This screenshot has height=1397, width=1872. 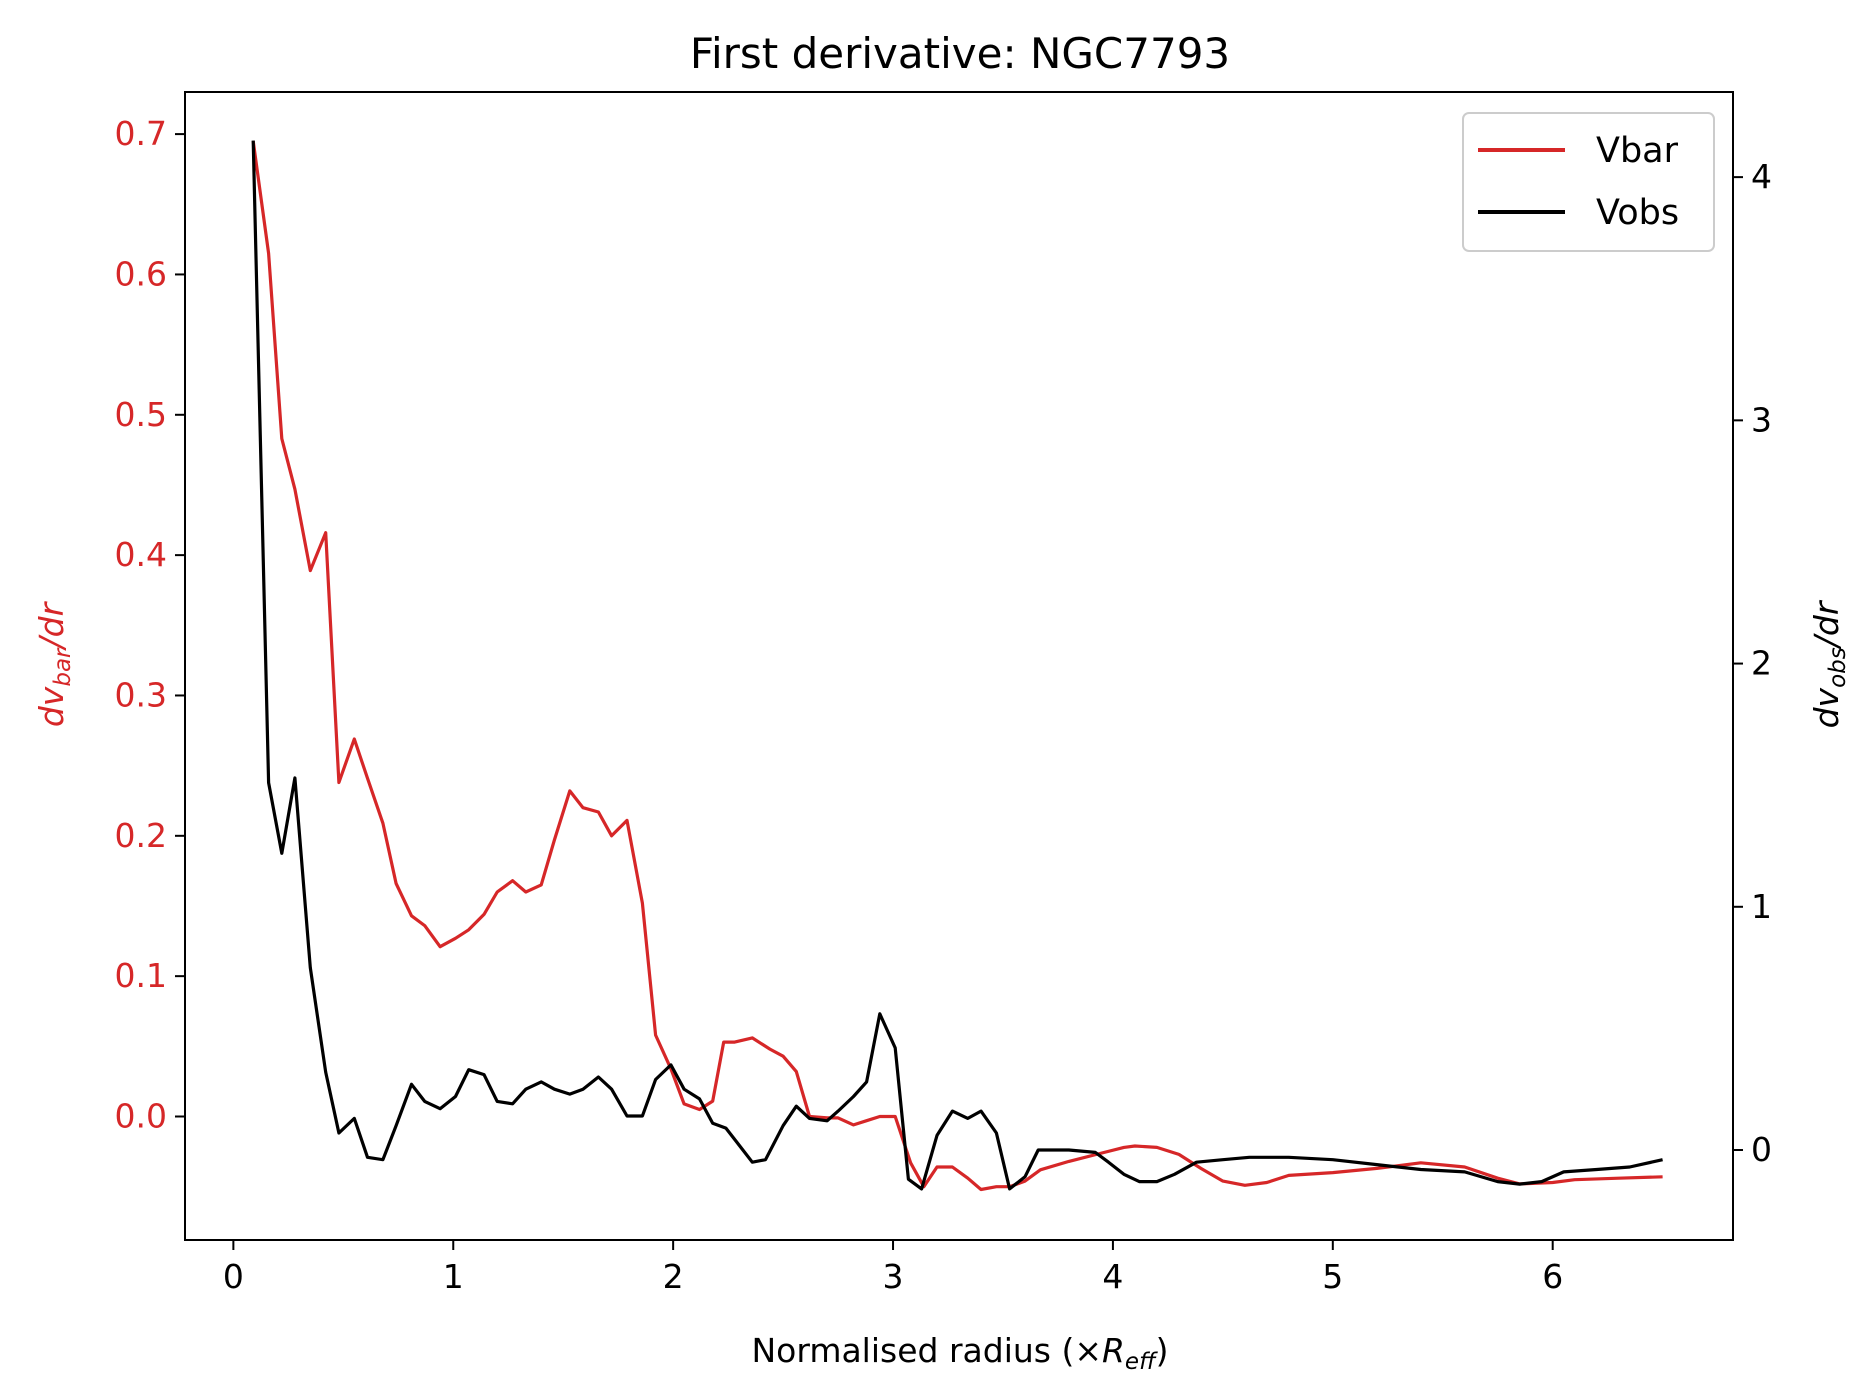 I want to click on x-tick-label: 2, so click(x=673, y=1276).